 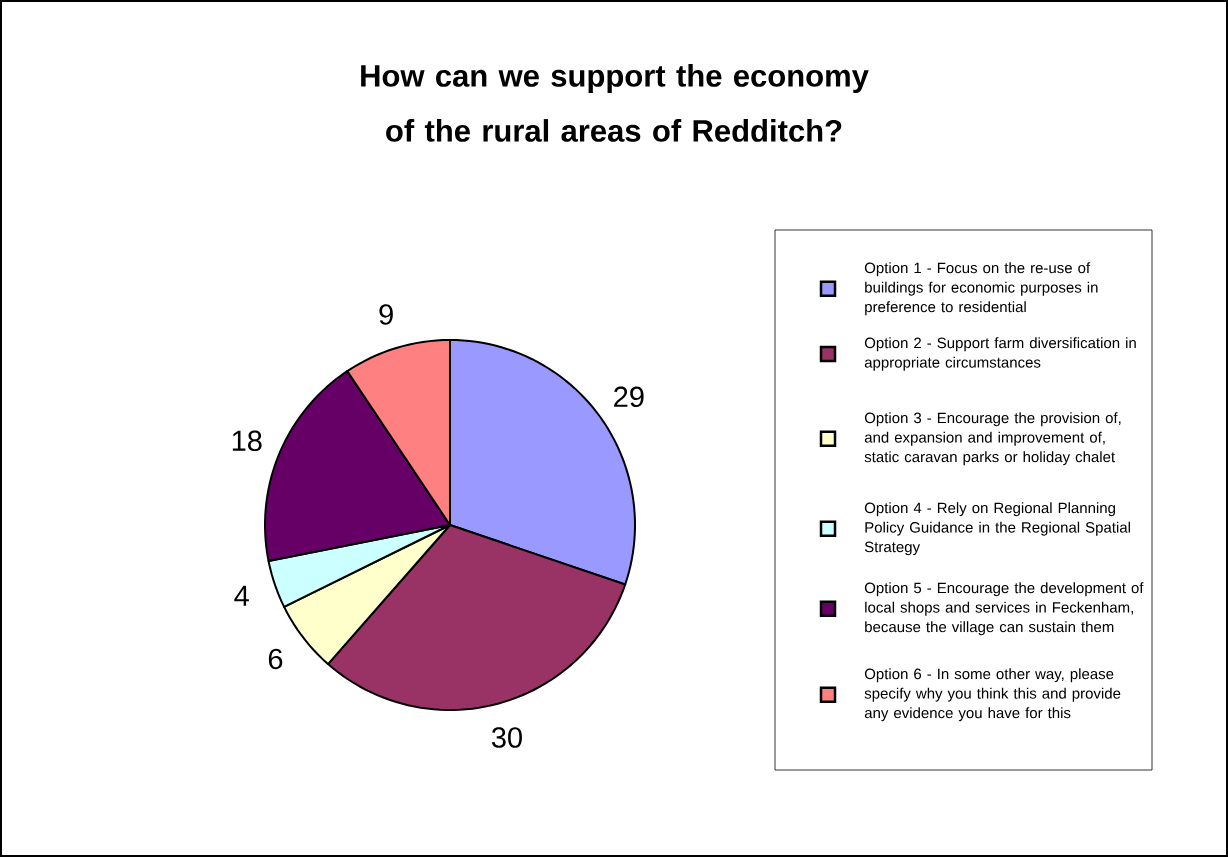 What do you see at coordinates (992, 439) in the screenshot?
I see `legend-label: Option 3 - Encourage the provision of, and expansion and improvement of, static caravan parks or holiday chalet` at bounding box center [992, 439].